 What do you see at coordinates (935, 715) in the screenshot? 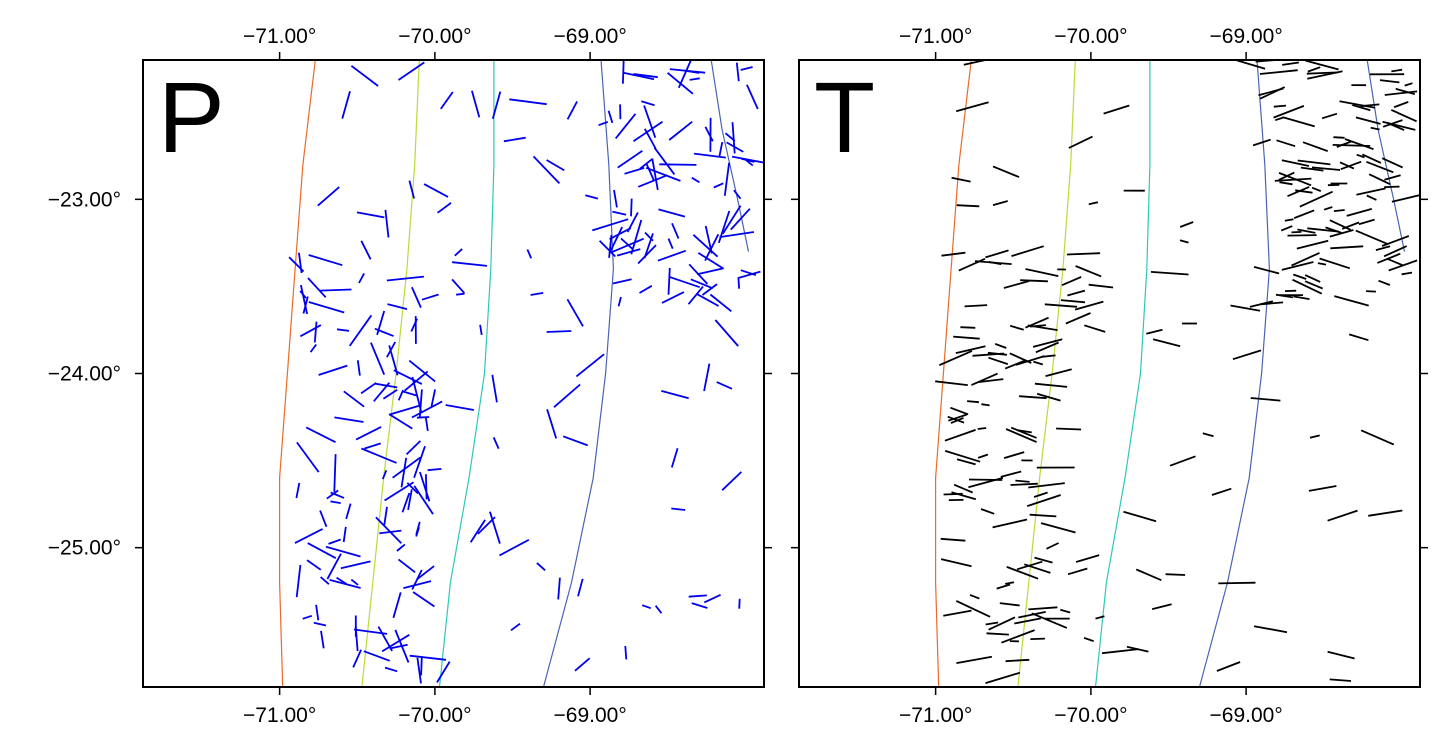
I see `bottom-tick-label: −71.00°` at bounding box center [935, 715].